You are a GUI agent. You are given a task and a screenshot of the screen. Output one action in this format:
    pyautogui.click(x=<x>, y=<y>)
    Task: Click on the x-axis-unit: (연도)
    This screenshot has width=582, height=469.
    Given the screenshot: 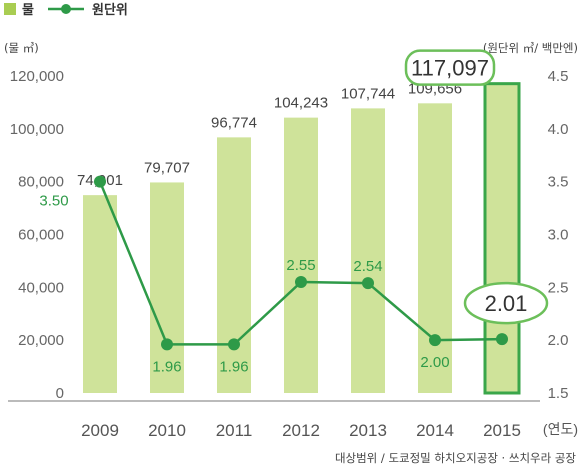 What is the action you would take?
    pyautogui.click(x=560, y=429)
    